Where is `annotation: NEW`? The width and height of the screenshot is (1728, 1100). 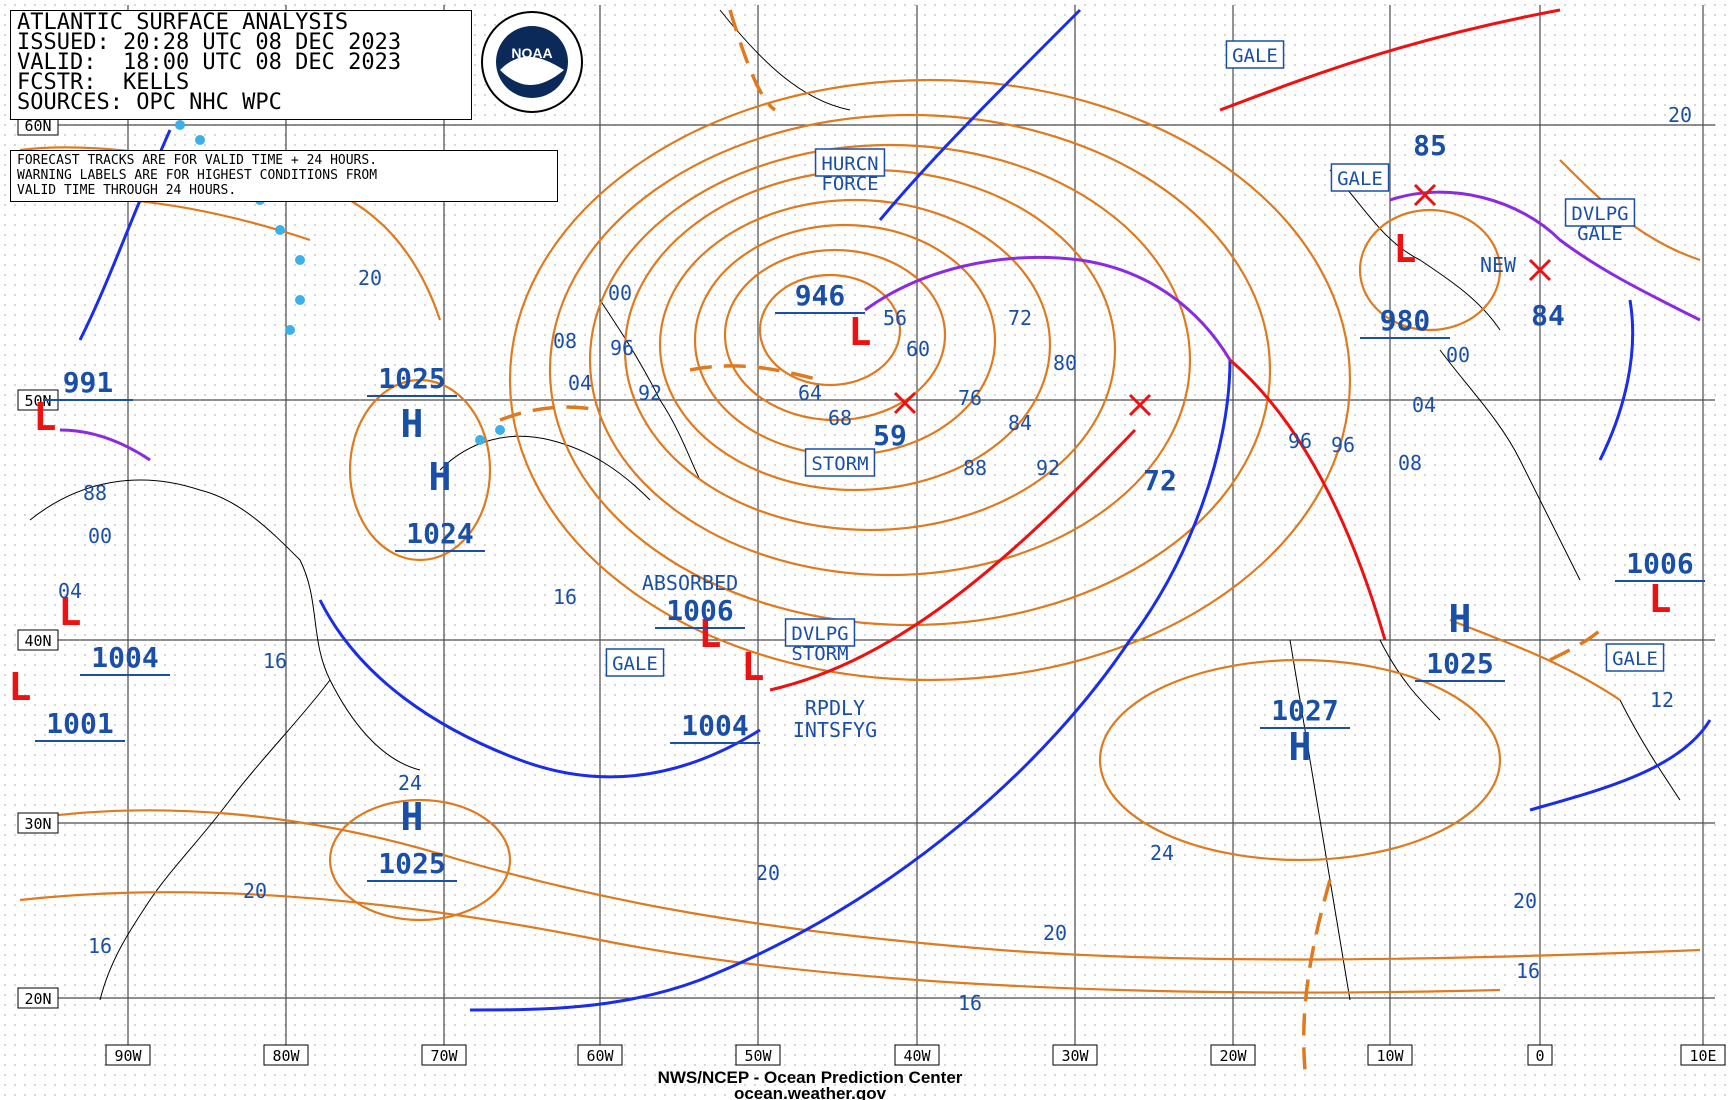 annotation: NEW is located at coordinates (1498, 265).